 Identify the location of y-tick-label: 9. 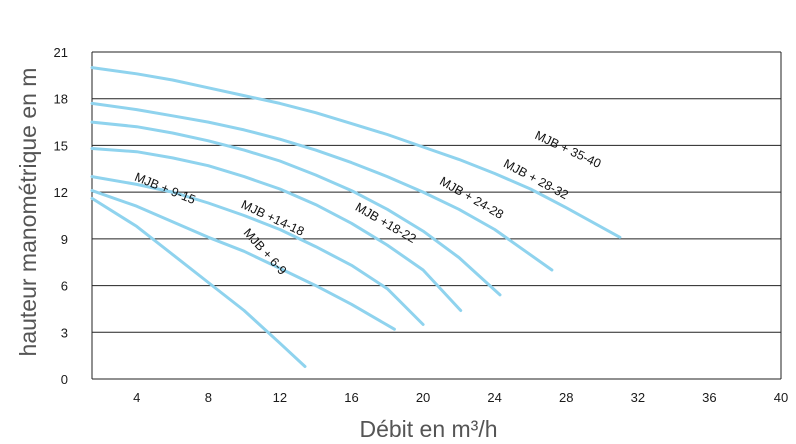
(64, 239).